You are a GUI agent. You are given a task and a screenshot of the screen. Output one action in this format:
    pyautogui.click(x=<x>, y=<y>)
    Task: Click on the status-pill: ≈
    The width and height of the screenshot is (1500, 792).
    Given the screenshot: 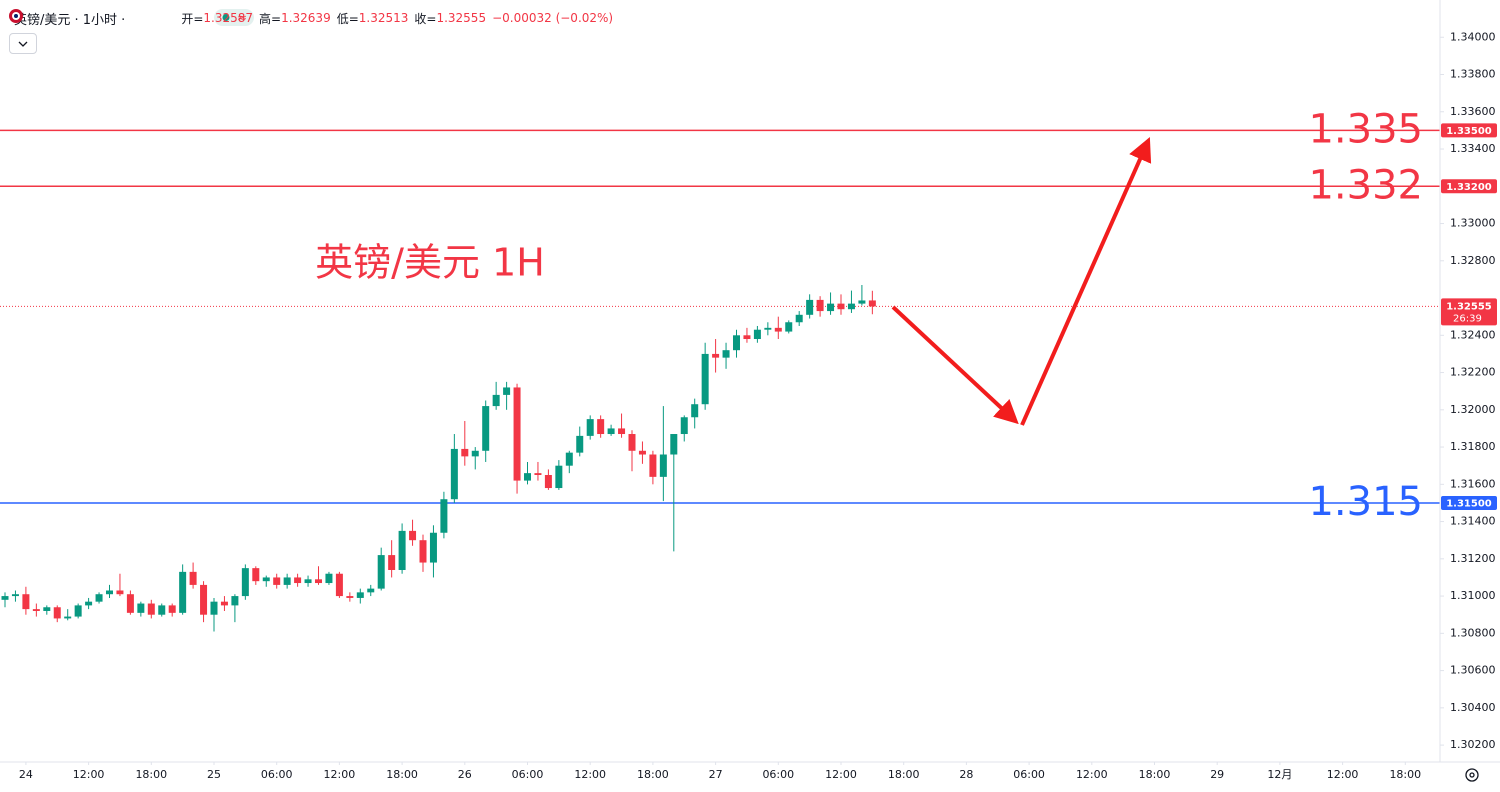 What is the action you would take?
    pyautogui.click(x=234, y=17)
    